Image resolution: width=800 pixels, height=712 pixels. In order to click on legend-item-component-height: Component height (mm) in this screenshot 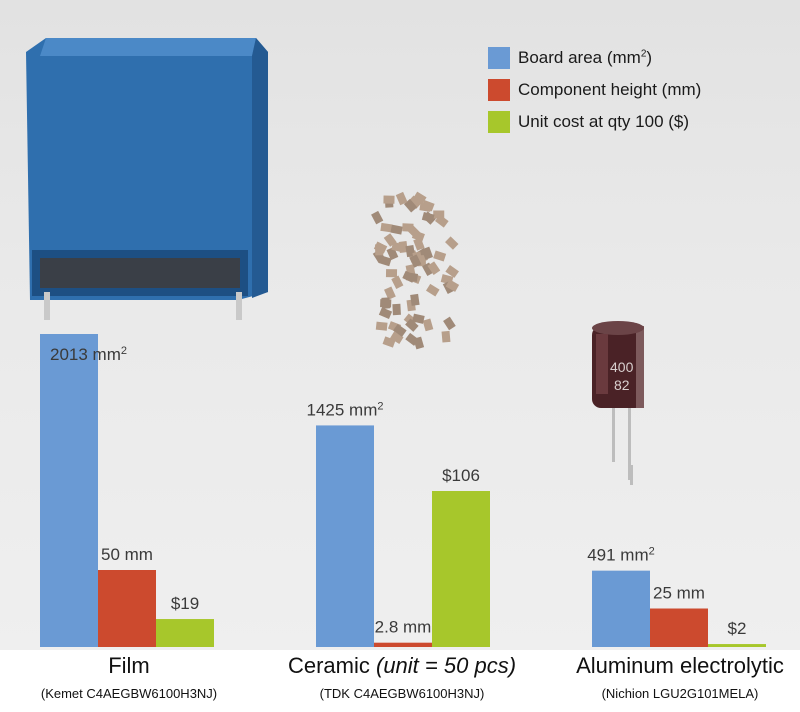, I will do `click(594, 90)`.